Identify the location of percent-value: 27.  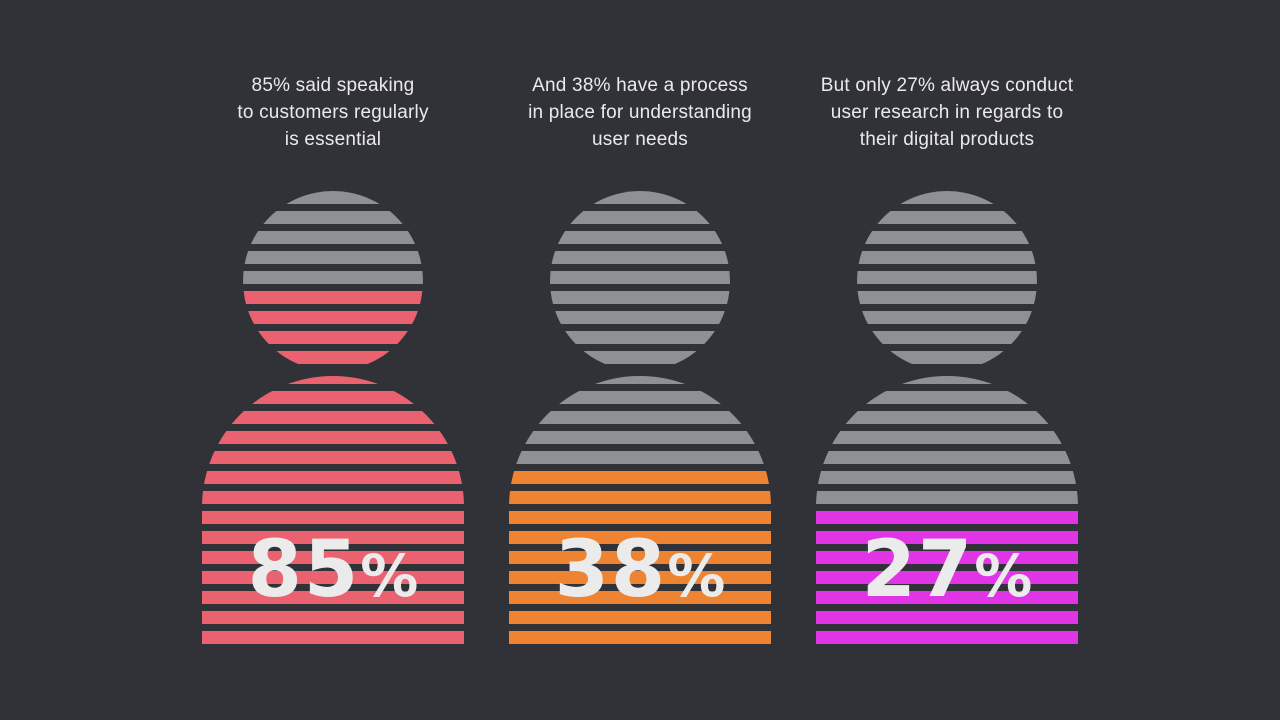
(918, 570).